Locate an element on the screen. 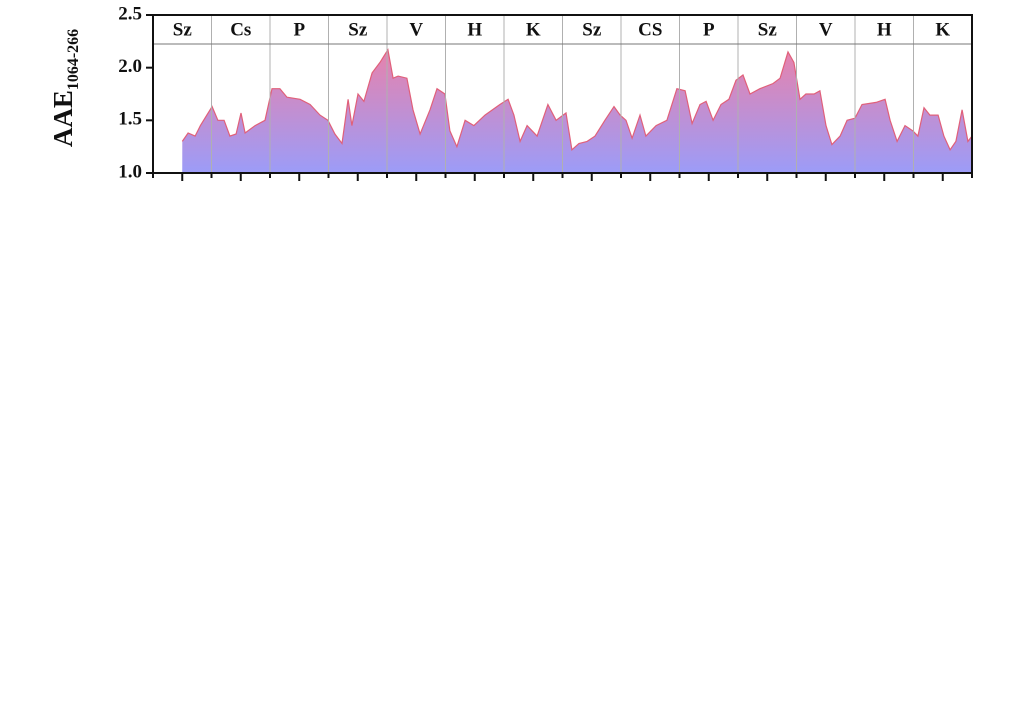 The height and width of the screenshot is (702, 1023). area-fill is located at coordinates (577, 111).